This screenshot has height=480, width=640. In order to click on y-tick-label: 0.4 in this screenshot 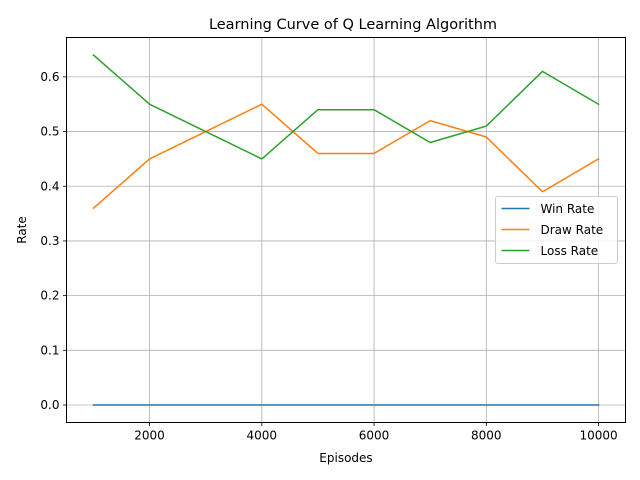, I will do `click(49, 186)`.